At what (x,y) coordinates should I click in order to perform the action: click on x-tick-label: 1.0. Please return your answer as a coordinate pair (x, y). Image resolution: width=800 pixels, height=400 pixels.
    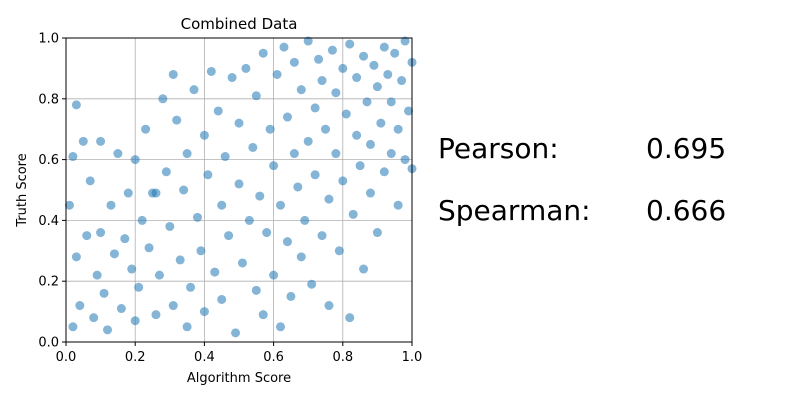
    Looking at the image, I should click on (412, 357).